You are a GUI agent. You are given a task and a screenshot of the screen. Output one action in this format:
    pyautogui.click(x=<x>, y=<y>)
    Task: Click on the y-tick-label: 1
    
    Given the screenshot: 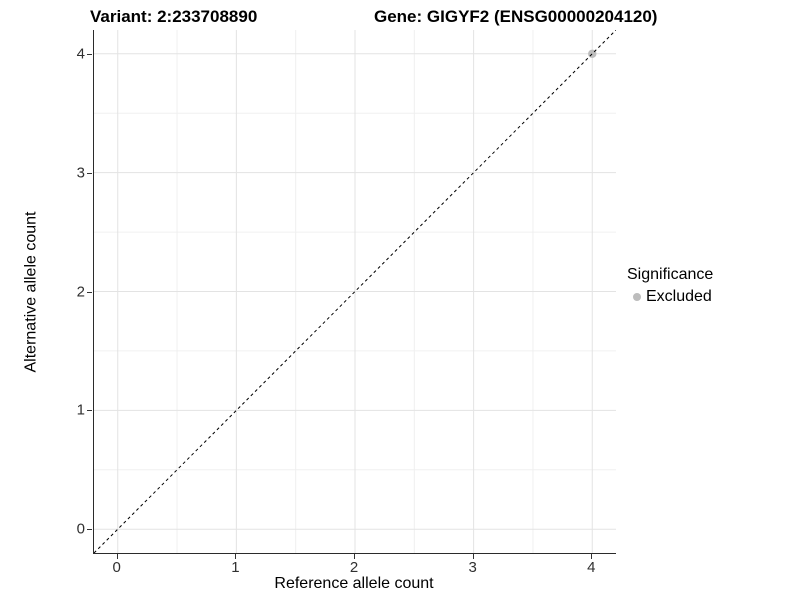 What is the action you would take?
    pyautogui.click(x=80, y=410)
    